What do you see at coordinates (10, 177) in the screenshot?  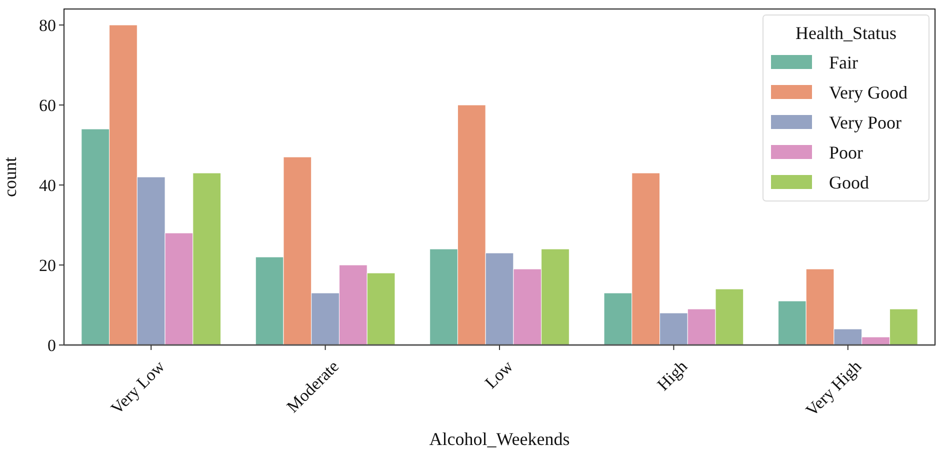 I see `y-axis-title: count` at bounding box center [10, 177].